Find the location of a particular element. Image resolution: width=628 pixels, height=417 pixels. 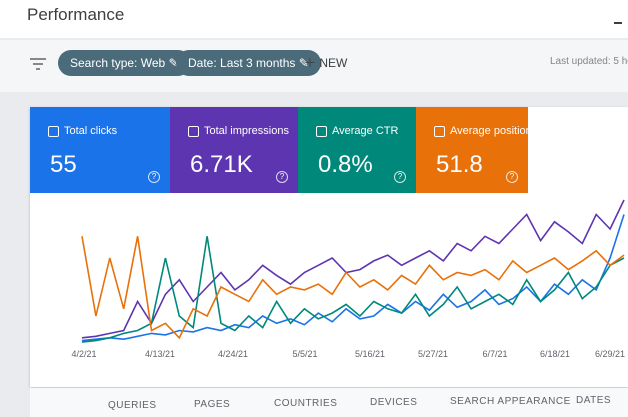

tab-bar is located at coordinates (329, 402).